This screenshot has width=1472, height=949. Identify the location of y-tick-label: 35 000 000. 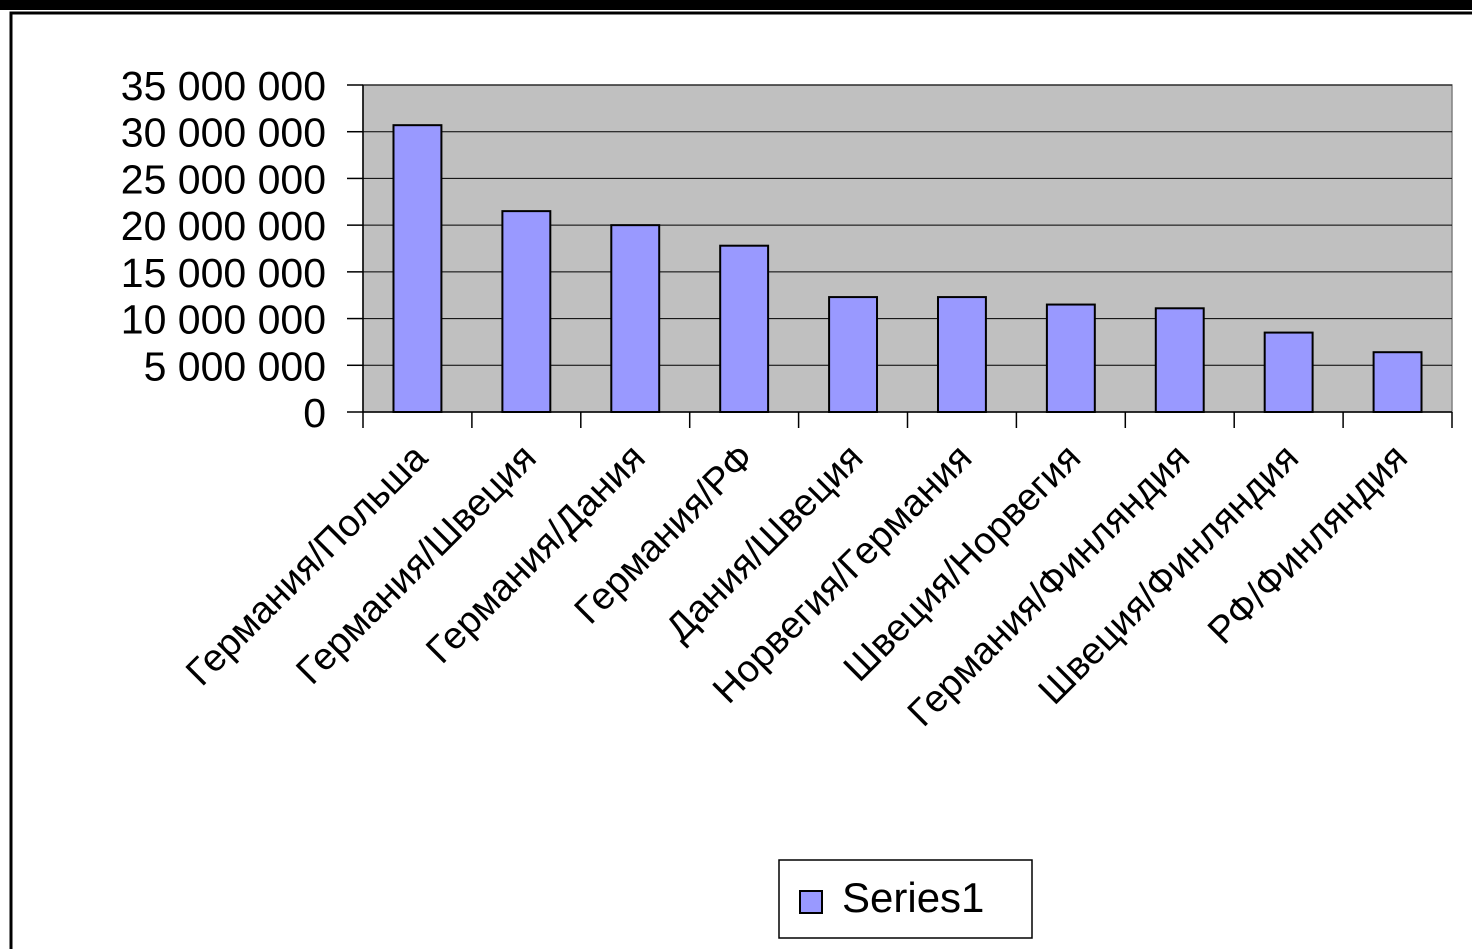
(223, 86).